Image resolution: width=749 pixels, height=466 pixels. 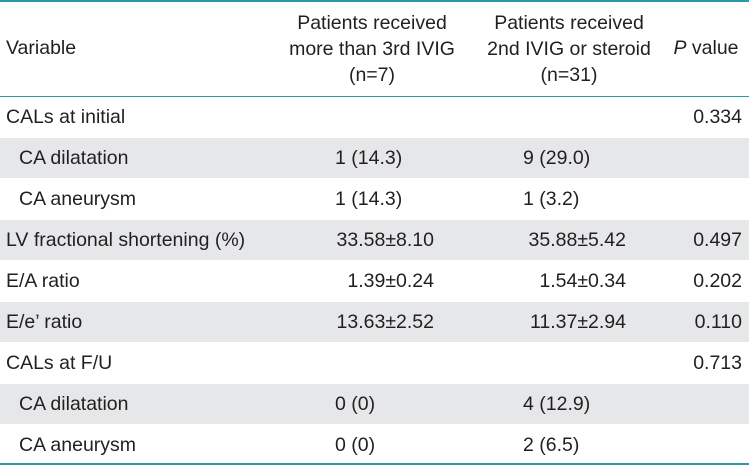 I want to click on row-group2-value: 1 (3.2), so click(x=551, y=199).